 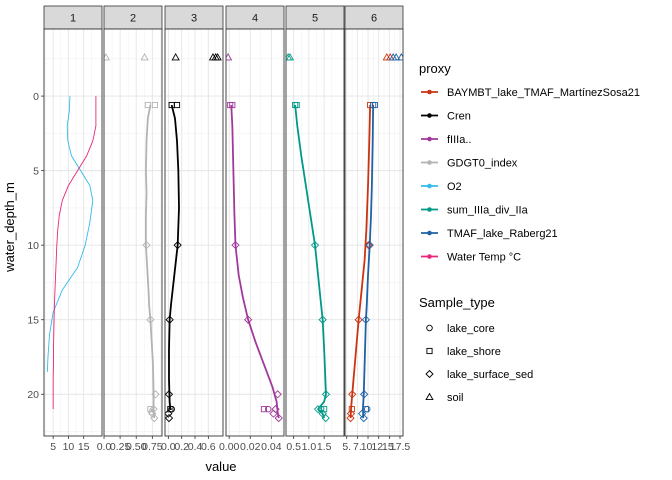 What do you see at coordinates (133, 19) in the screenshot?
I see `facet-strip-label: 2` at bounding box center [133, 19].